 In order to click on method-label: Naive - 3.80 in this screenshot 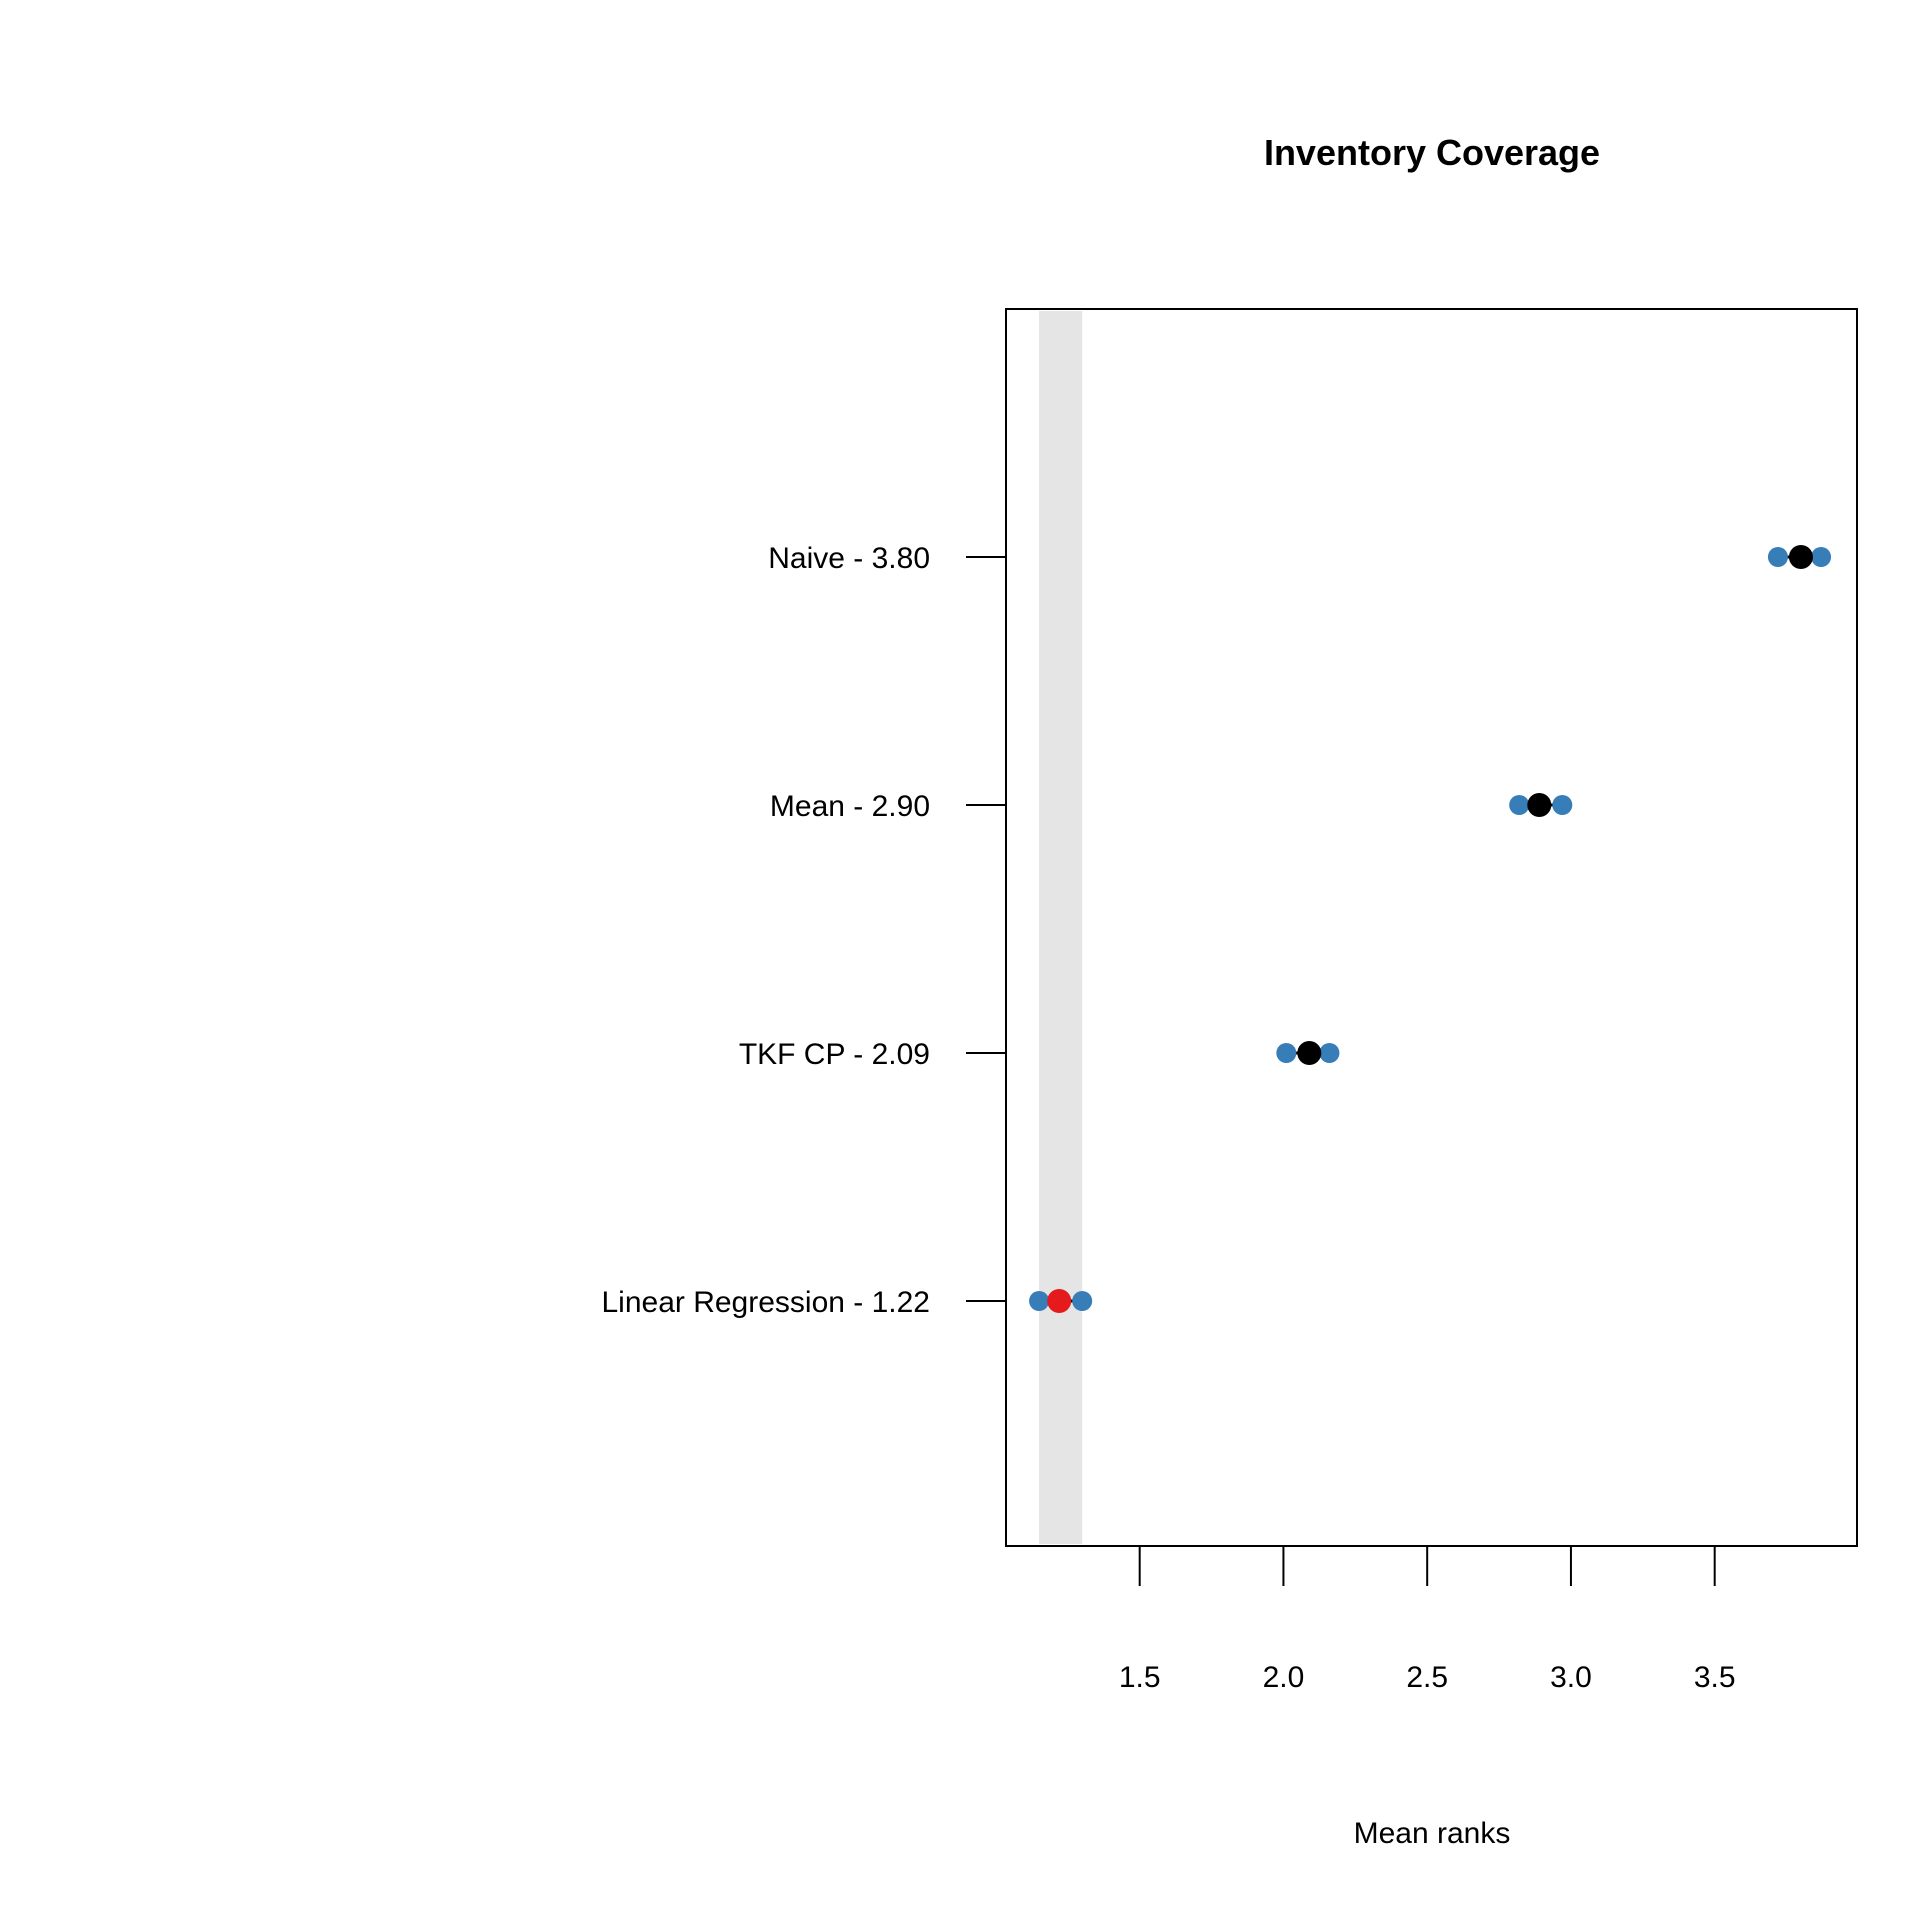, I will do `click(849, 558)`.